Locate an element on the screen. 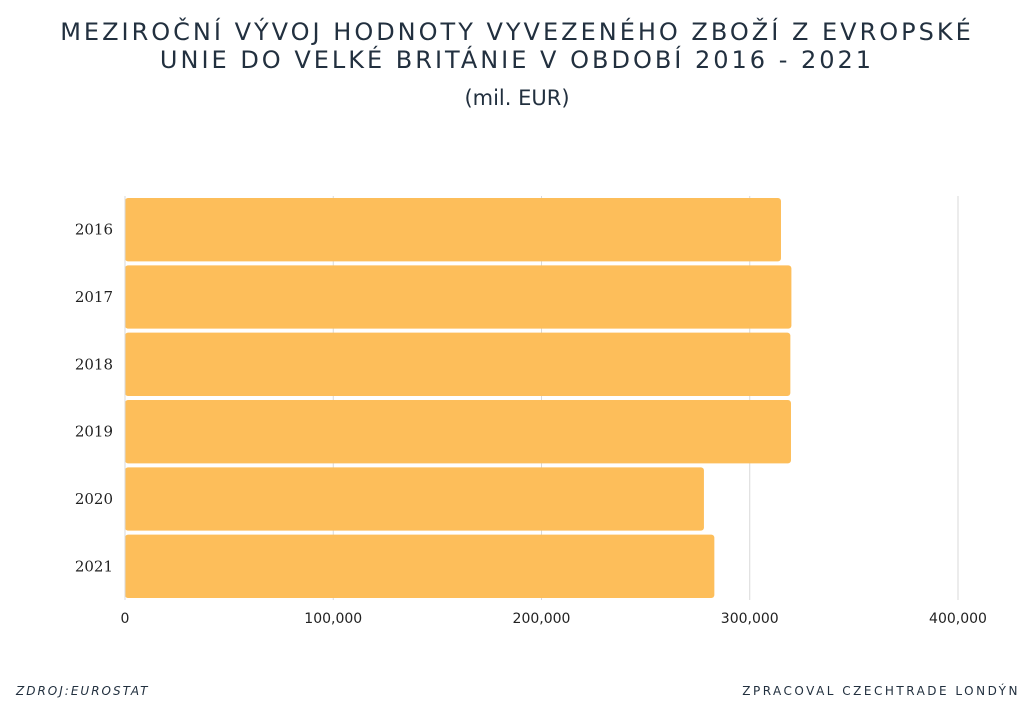 The height and width of the screenshot is (712, 1034). y-tick-label: 2021 is located at coordinates (94, 566).